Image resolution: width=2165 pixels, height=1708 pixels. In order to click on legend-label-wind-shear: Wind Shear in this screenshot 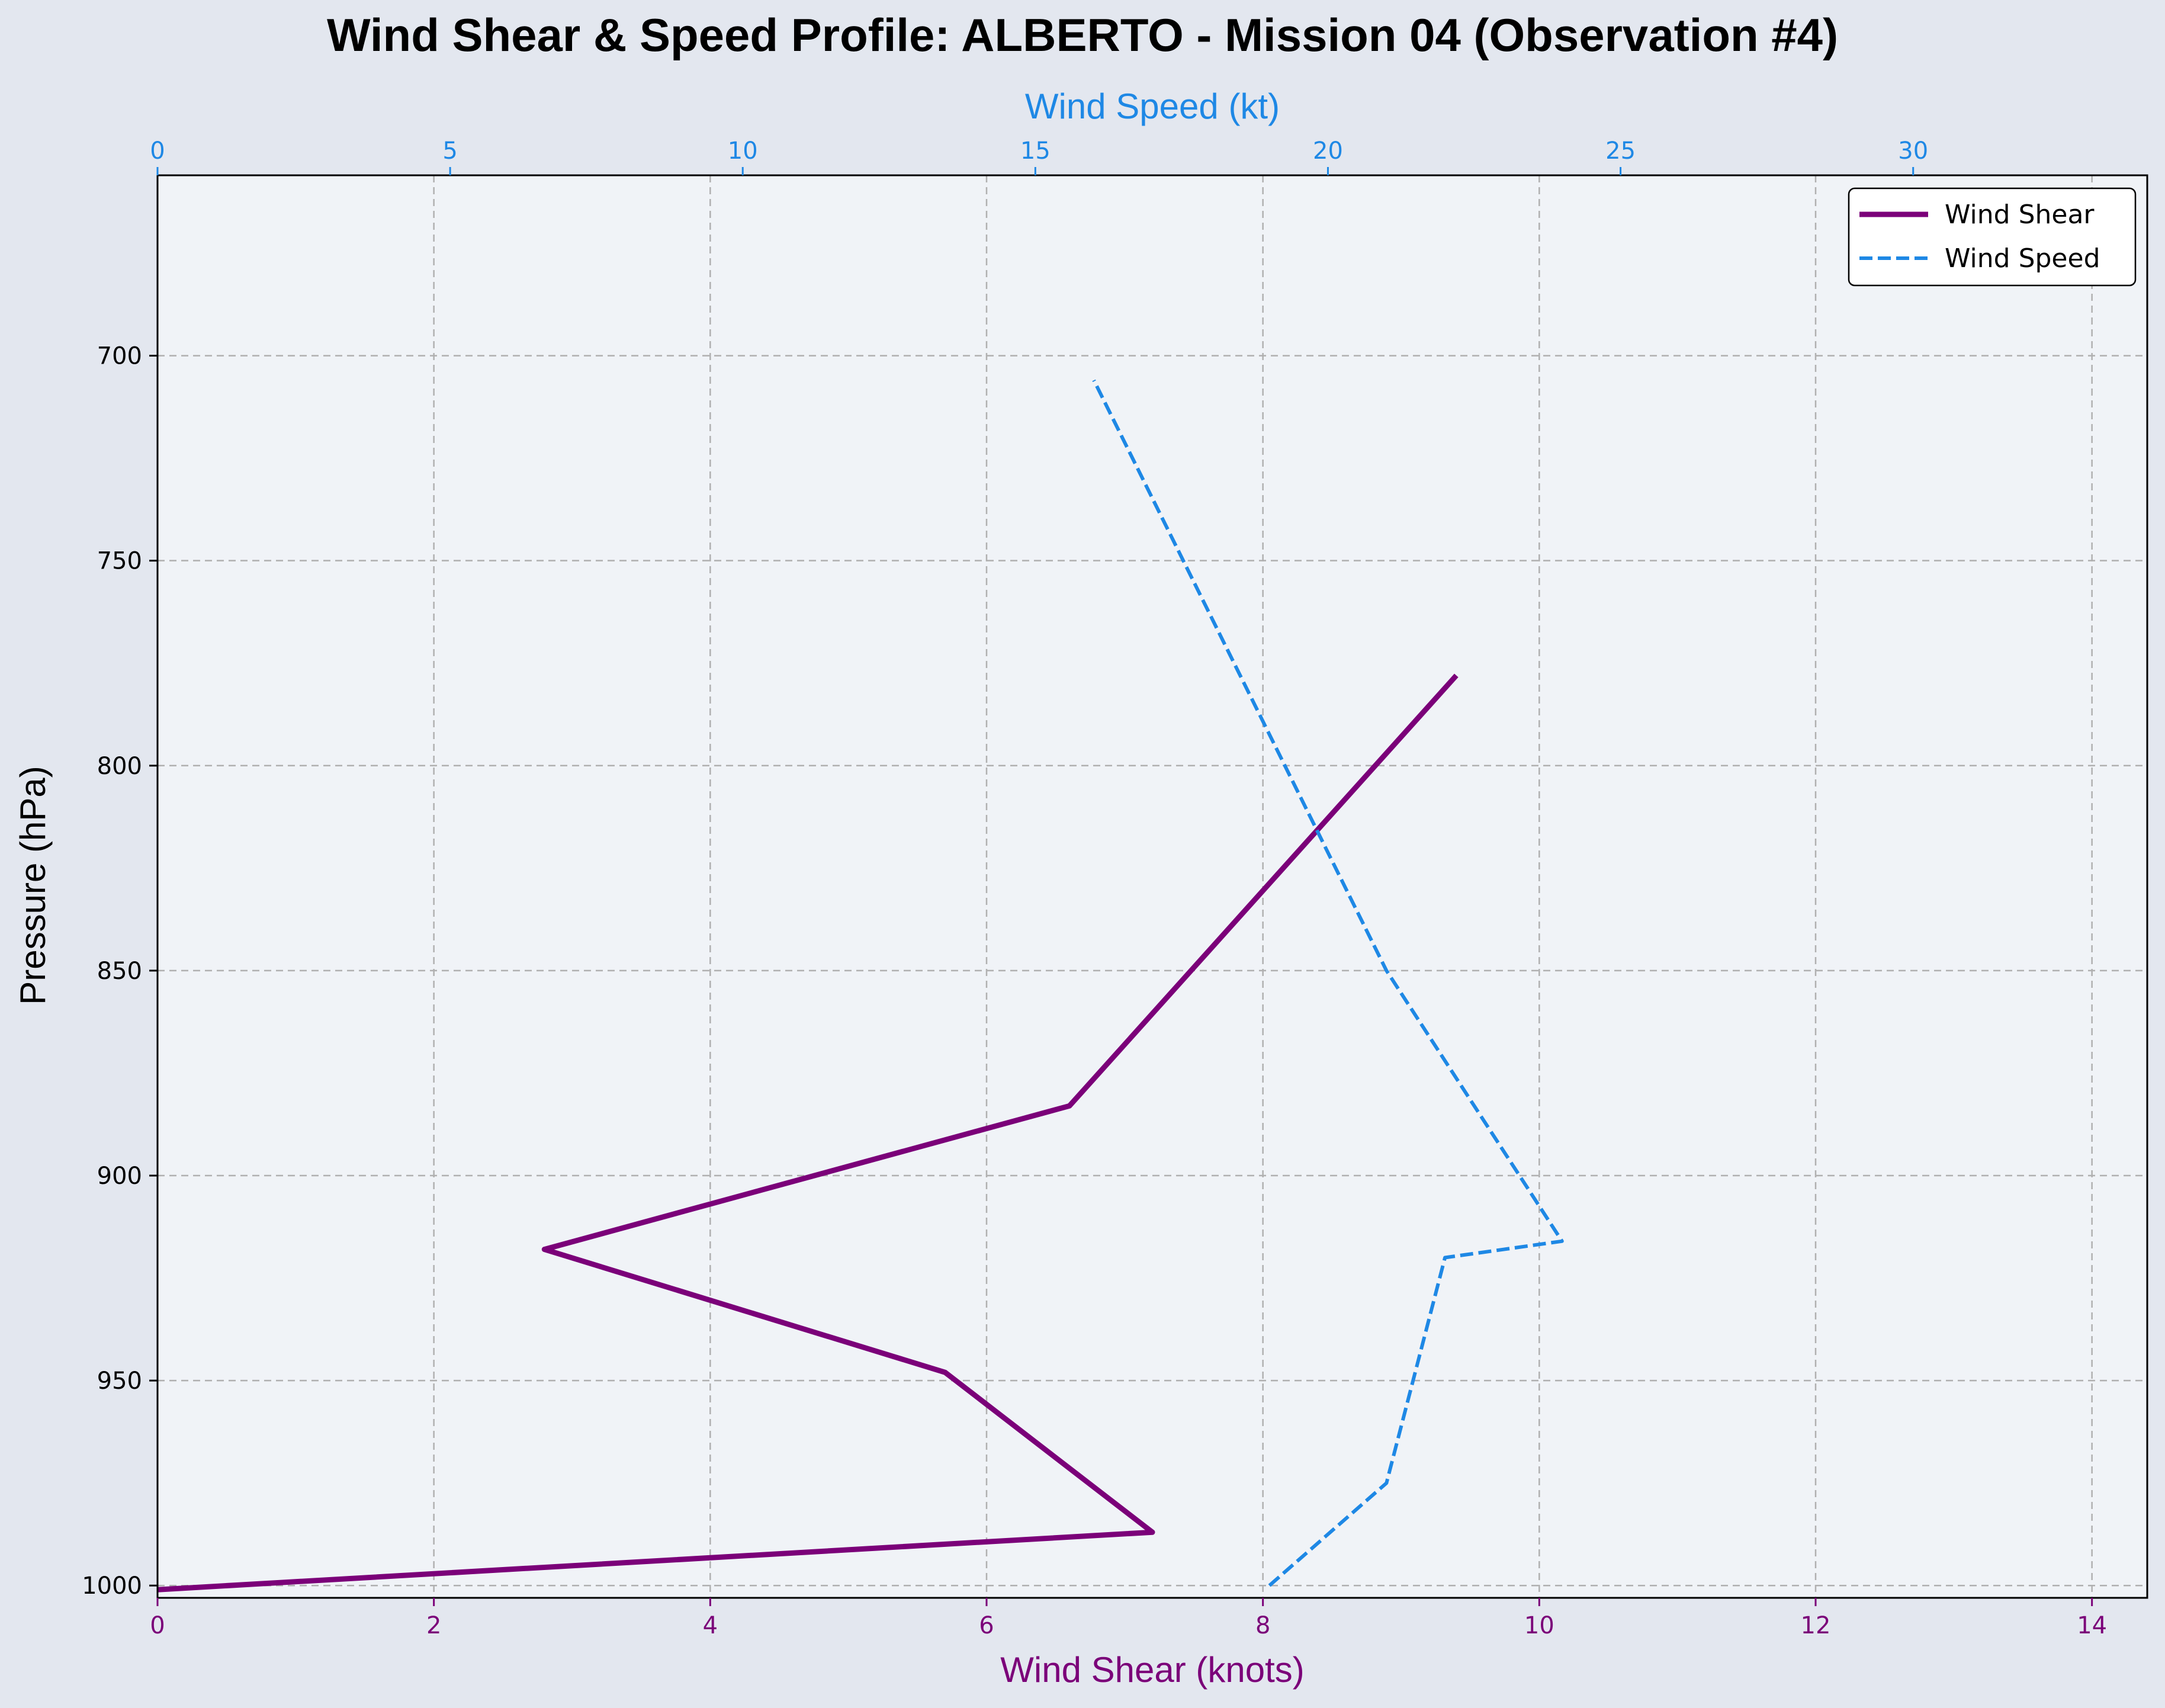, I will do `click(2020, 215)`.